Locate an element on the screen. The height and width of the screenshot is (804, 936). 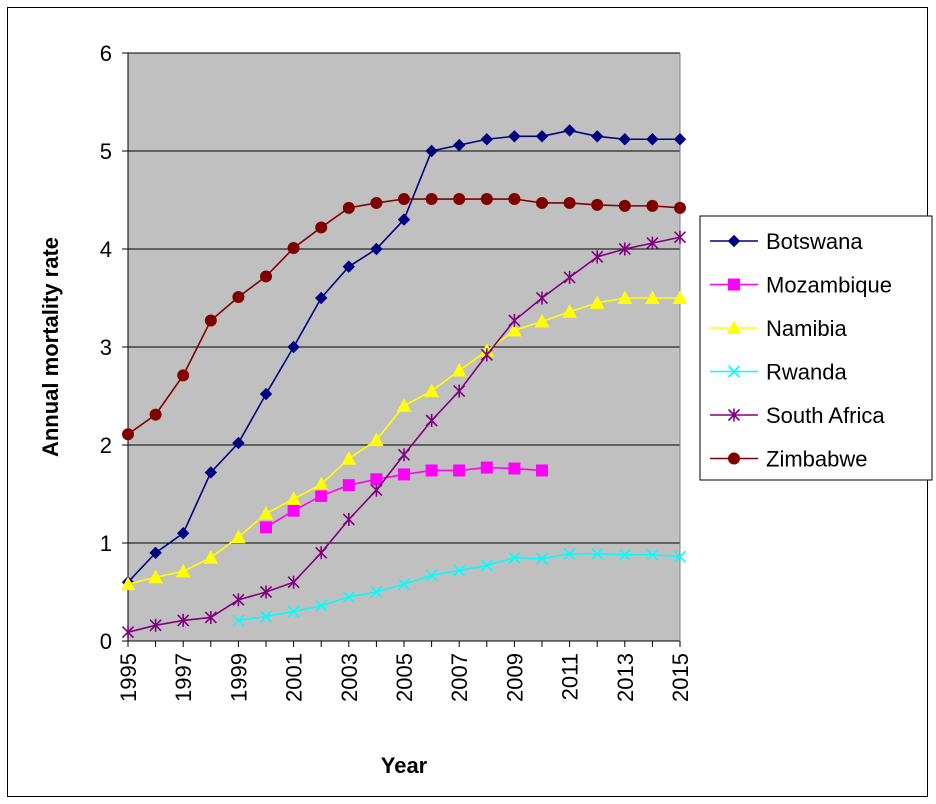
point-botswana-2011 is located at coordinates (569, 130).